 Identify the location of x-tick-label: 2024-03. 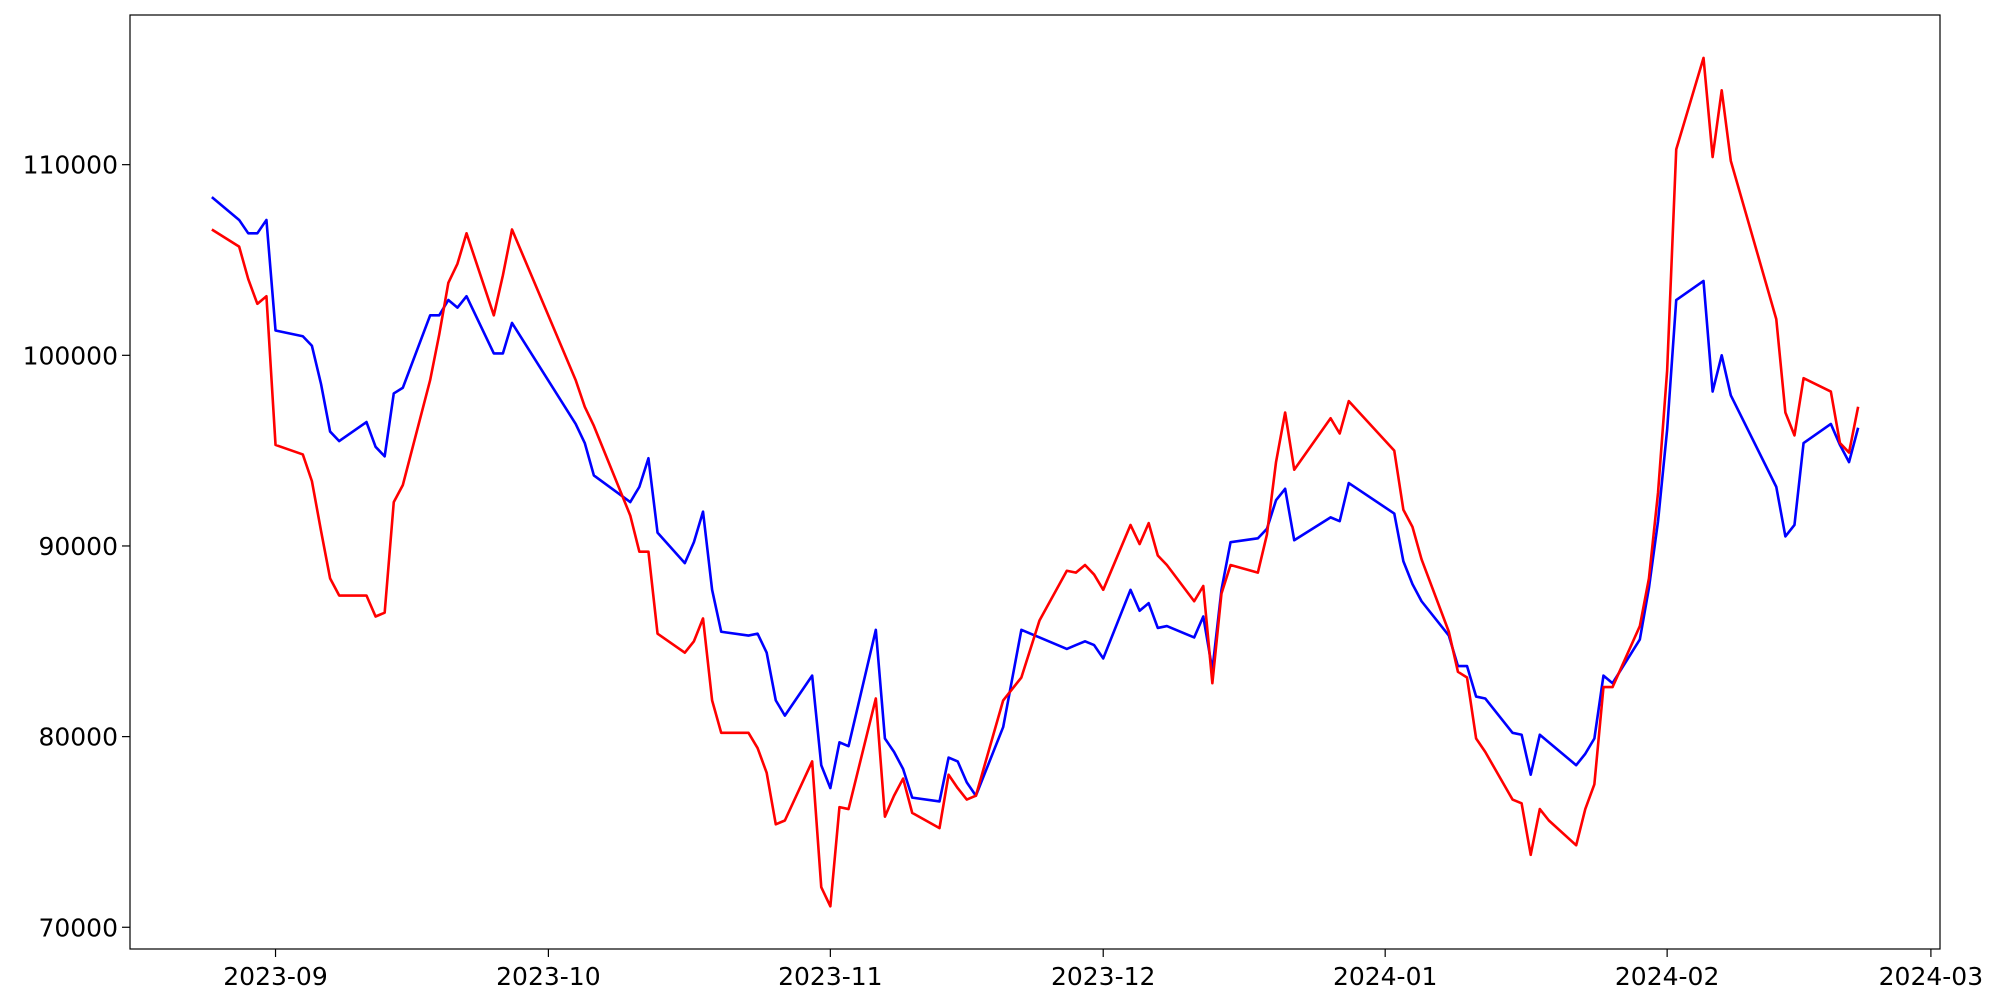
(1931, 976).